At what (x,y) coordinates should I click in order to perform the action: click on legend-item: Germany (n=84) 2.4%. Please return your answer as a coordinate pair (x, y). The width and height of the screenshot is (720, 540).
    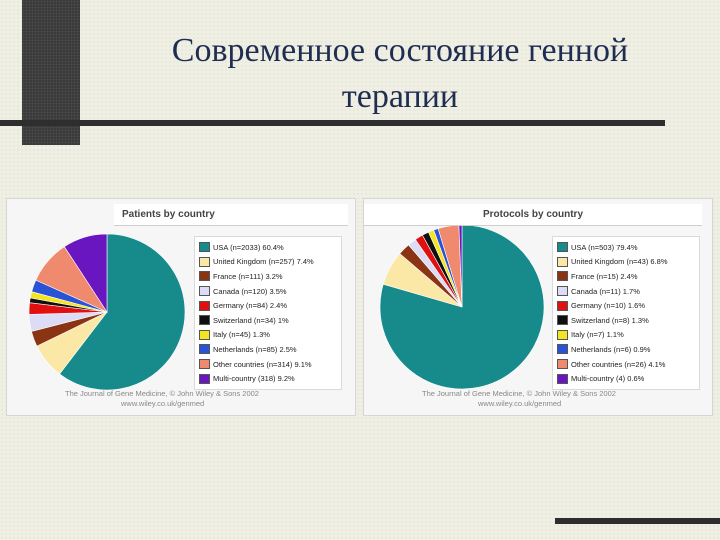
    Looking at the image, I should click on (268, 305).